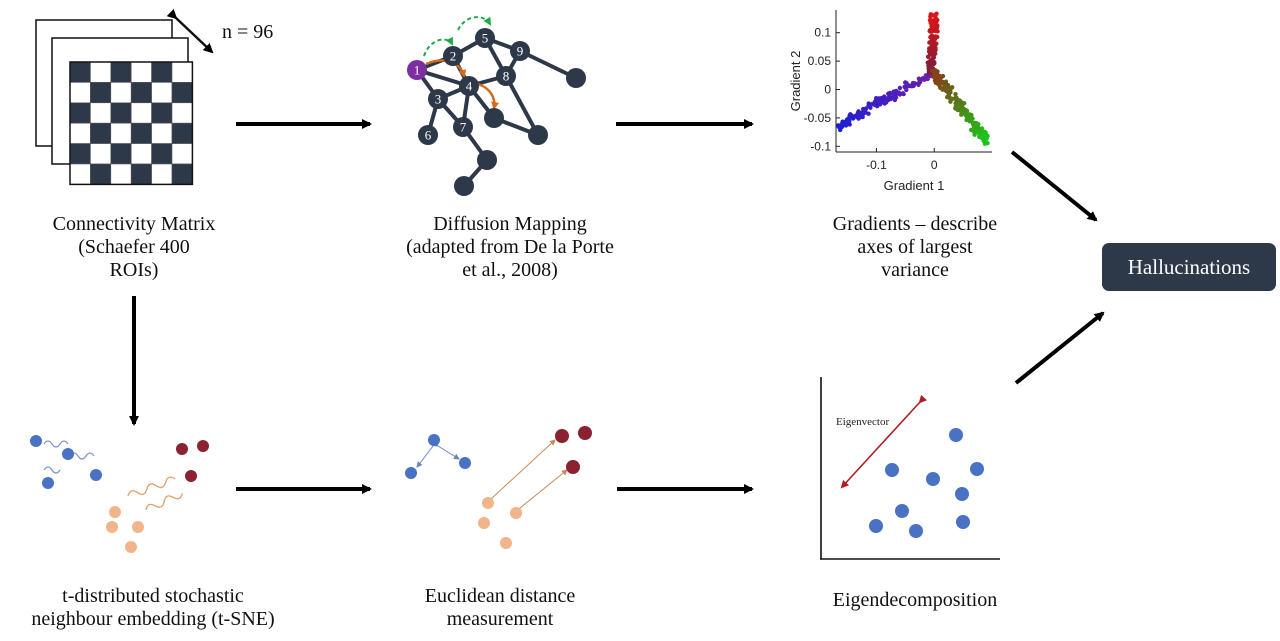 This screenshot has width=1280, height=641. Describe the element at coordinates (465, 463) in the screenshot. I see `euclid-point-blue` at that location.